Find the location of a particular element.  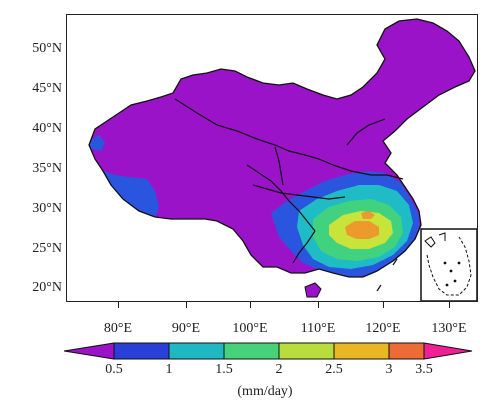

colorbar-tick-label: 2.5 is located at coordinates (334, 369).